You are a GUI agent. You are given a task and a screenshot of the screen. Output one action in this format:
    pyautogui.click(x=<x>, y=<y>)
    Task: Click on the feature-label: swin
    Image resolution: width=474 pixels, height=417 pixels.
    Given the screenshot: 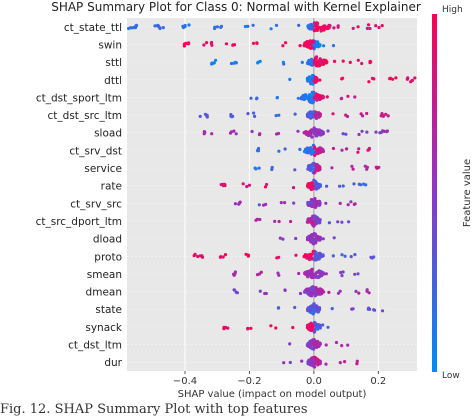 What is the action you would take?
    pyautogui.click(x=110, y=46)
    